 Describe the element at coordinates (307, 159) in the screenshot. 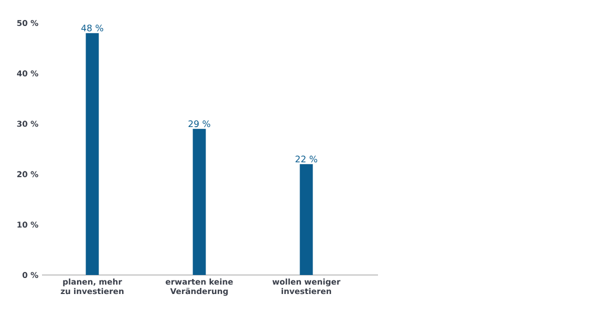

I see `data-label: 22 %` at that location.